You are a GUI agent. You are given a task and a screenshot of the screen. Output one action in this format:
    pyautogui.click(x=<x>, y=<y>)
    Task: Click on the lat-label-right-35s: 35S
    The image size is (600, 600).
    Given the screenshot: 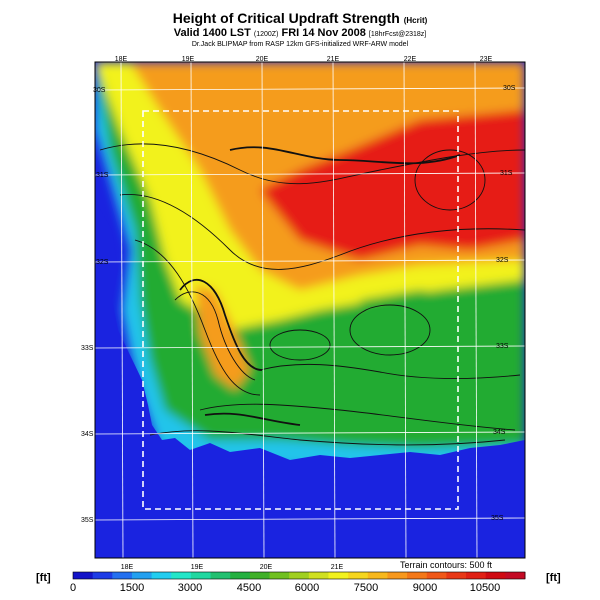 What is the action you would take?
    pyautogui.click(x=497, y=518)
    